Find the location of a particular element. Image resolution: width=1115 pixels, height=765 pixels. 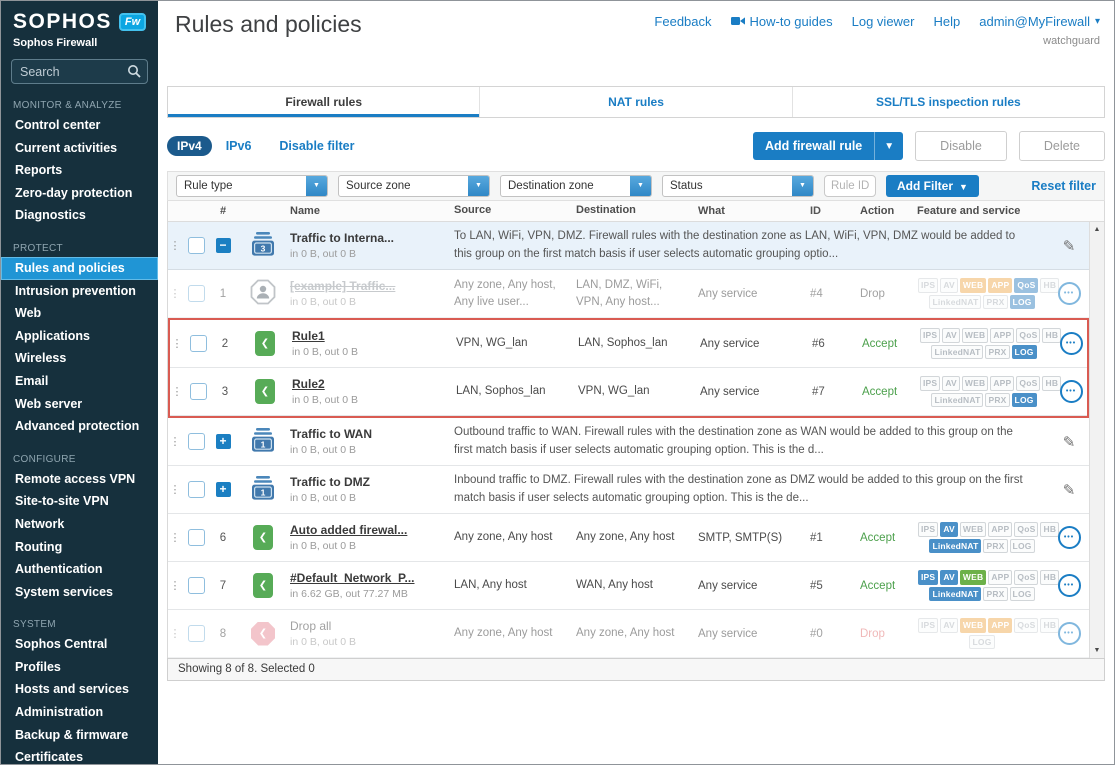

sidebar-item-sophos-central: Sophos Central is located at coordinates (61, 644).